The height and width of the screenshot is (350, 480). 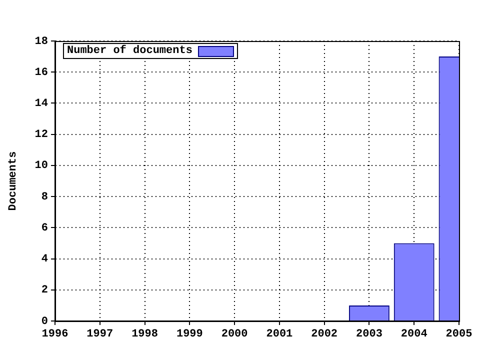 What do you see at coordinates (324, 334) in the screenshot?
I see `x-tick-label: 2002` at bounding box center [324, 334].